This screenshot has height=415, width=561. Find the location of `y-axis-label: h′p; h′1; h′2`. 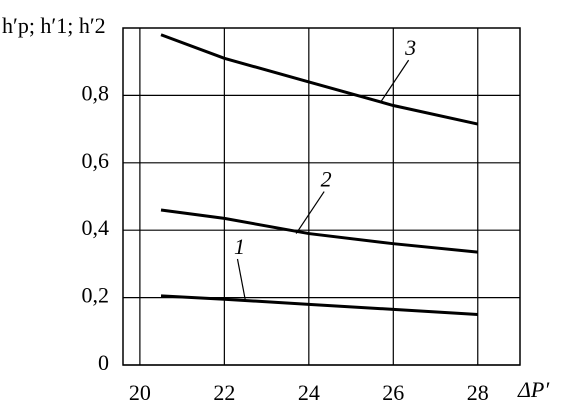

y-axis-label: h′p; h′1; h′2 is located at coordinates (54, 25).